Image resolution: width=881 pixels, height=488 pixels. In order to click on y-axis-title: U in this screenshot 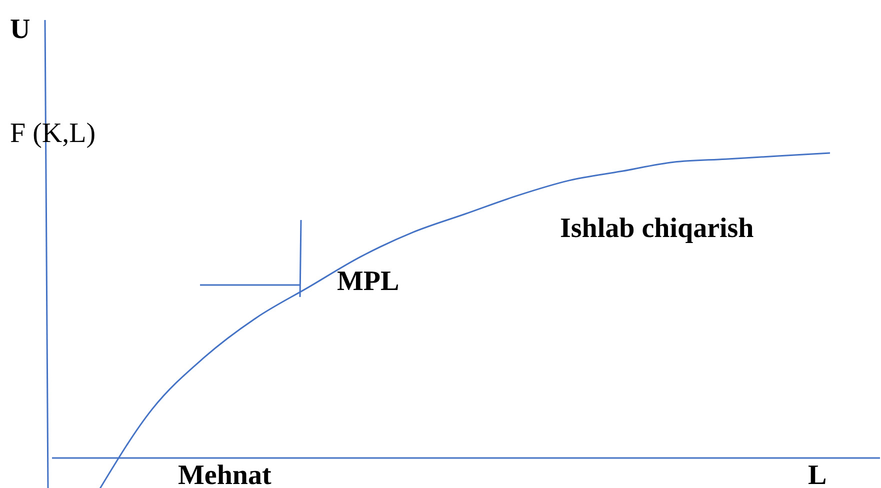, I will do `click(20, 29)`.